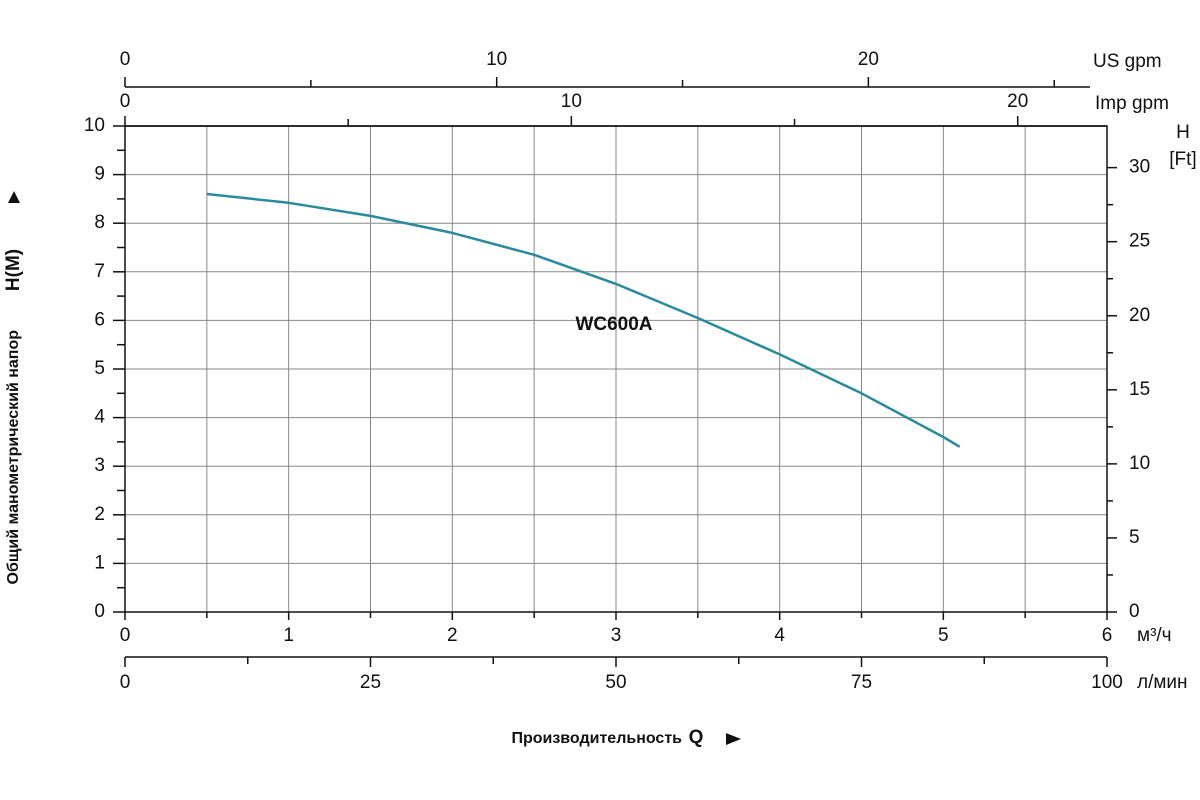 The width and height of the screenshot is (1200, 800). What do you see at coordinates (1139, 241) in the screenshot?
I see `y2-tick-label: 25` at bounding box center [1139, 241].